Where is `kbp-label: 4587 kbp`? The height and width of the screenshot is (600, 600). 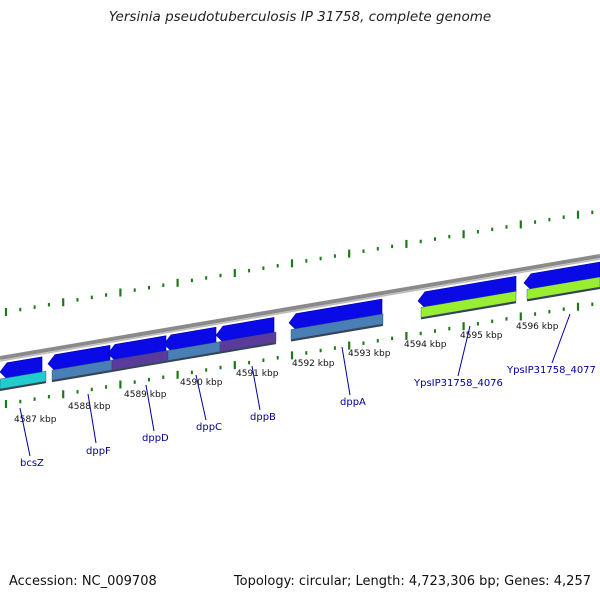 kbp-label: 4587 kbp is located at coordinates (35, 420).